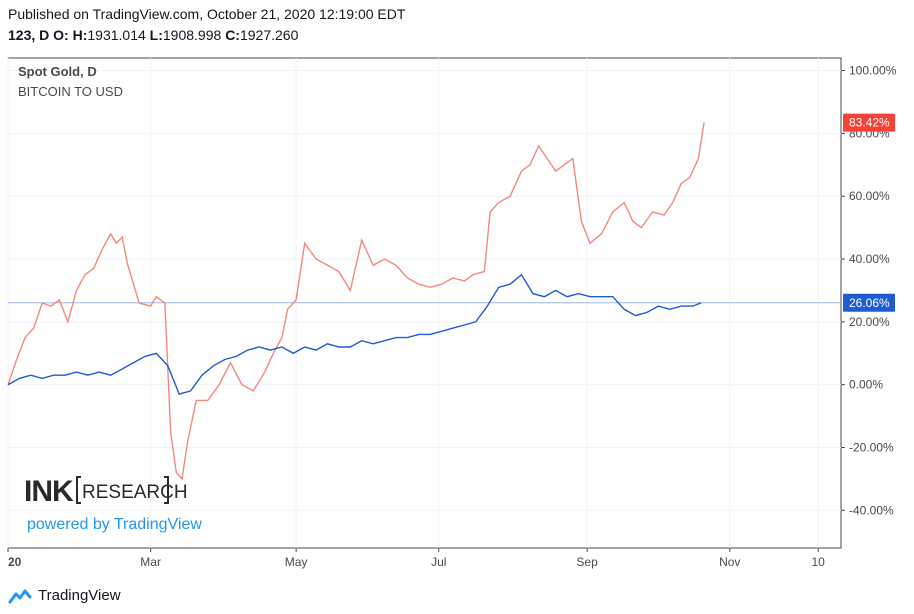 The image size is (914, 614). What do you see at coordinates (873, 71) in the screenshot?
I see `y-tick-label: 100.00%` at bounding box center [873, 71].